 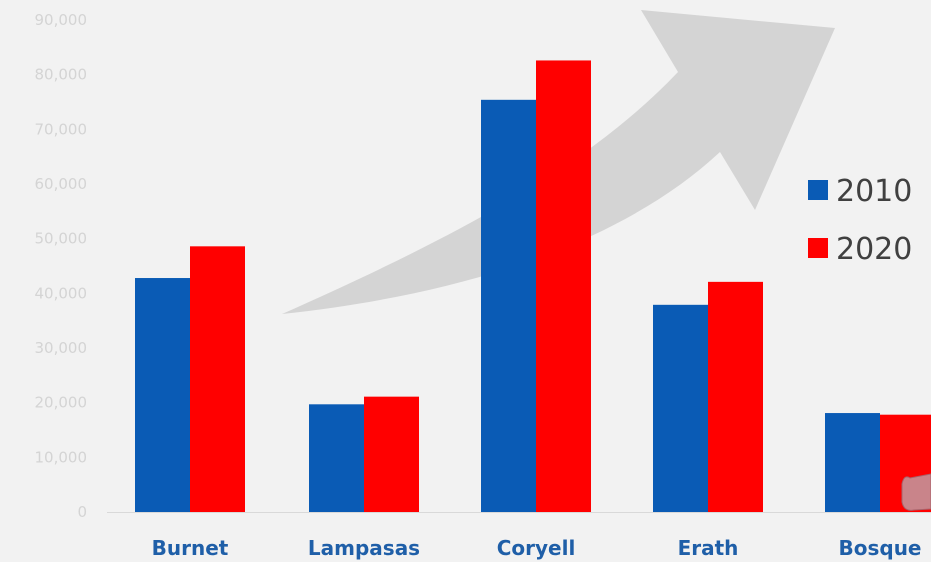 I want to click on y-tick-label: 70,000, so click(x=61, y=129).